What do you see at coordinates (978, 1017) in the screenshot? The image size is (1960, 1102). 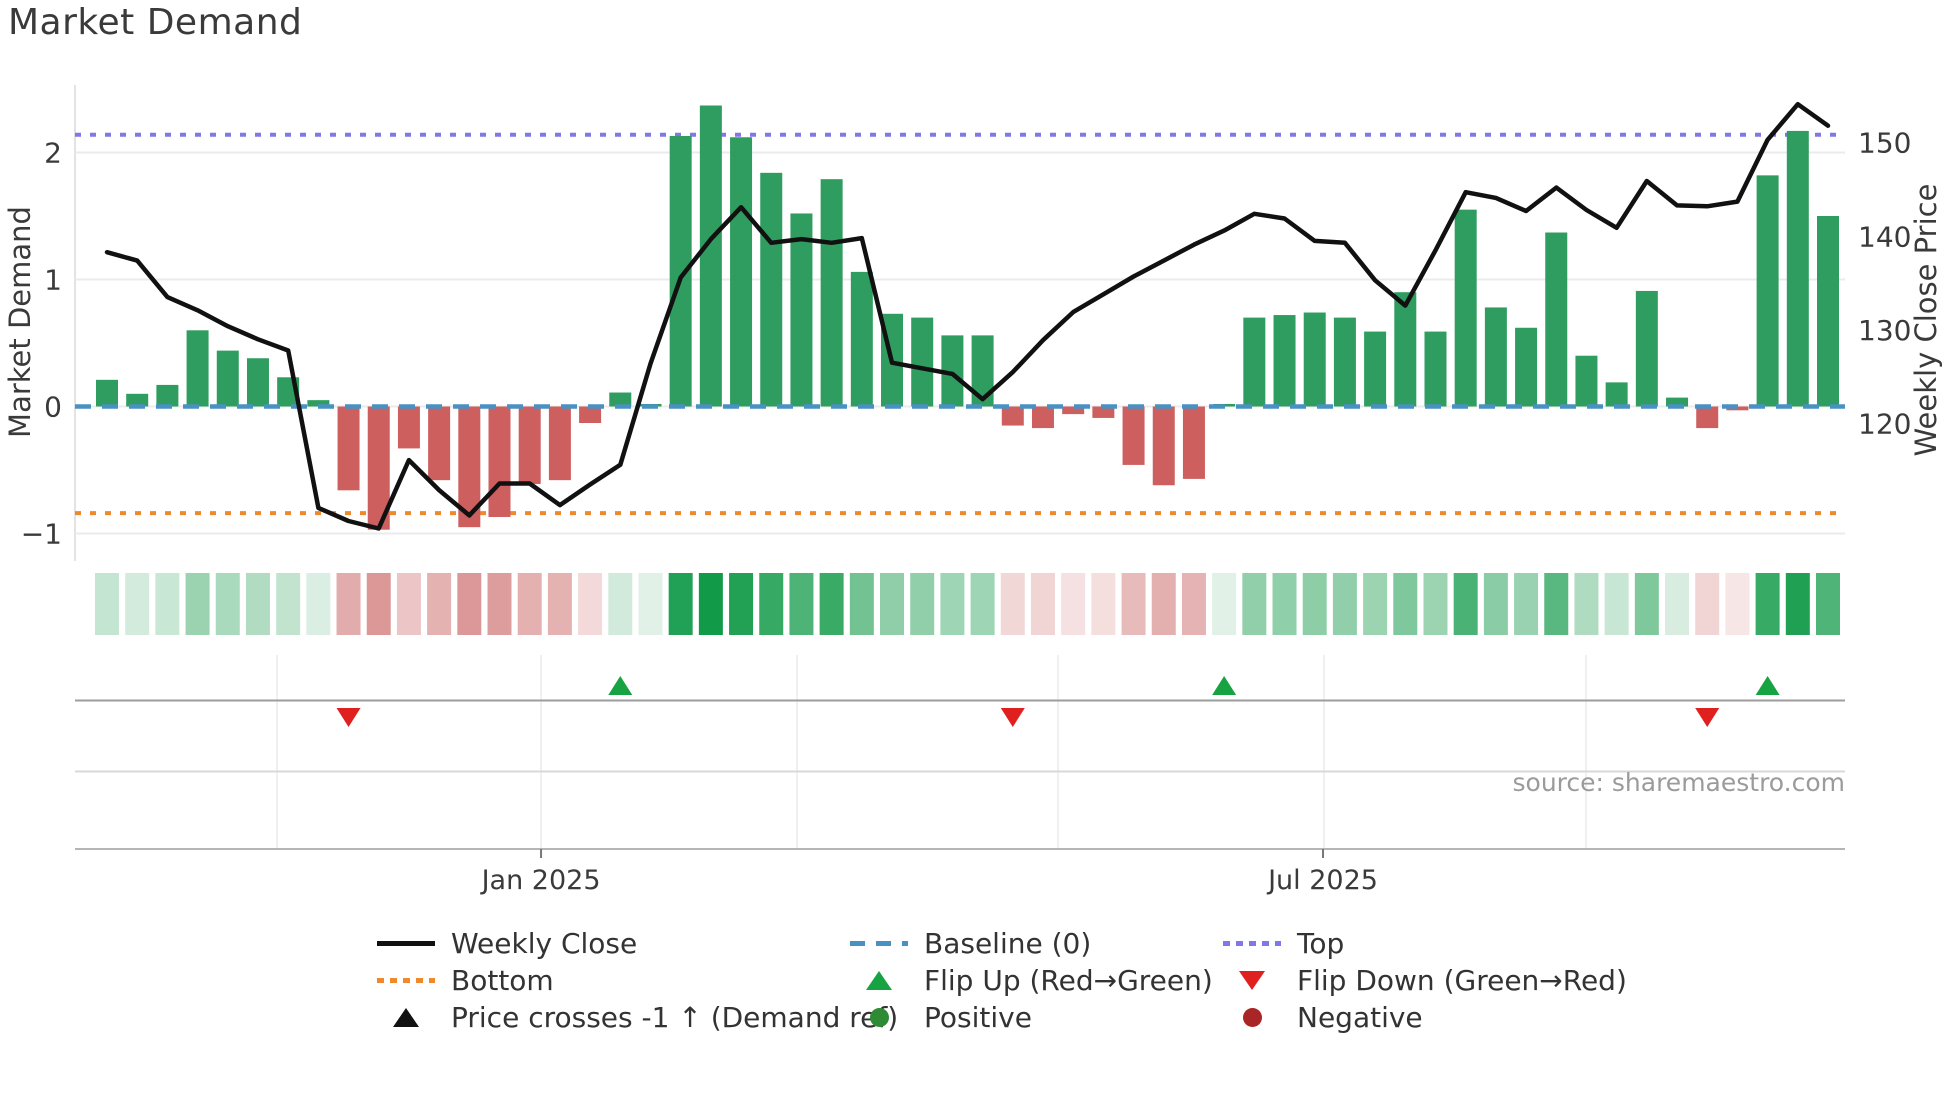 I see `legend-label: Positive` at bounding box center [978, 1017].